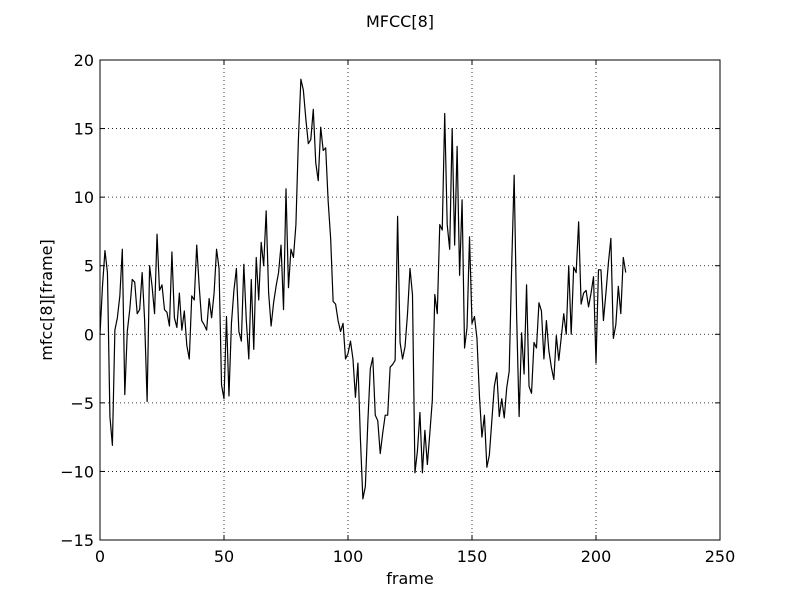 This screenshot has width=800, height=600. Describe the element at coordinates (77, 471) in the screenshot. I see `y-tick-label: −10` at that location.